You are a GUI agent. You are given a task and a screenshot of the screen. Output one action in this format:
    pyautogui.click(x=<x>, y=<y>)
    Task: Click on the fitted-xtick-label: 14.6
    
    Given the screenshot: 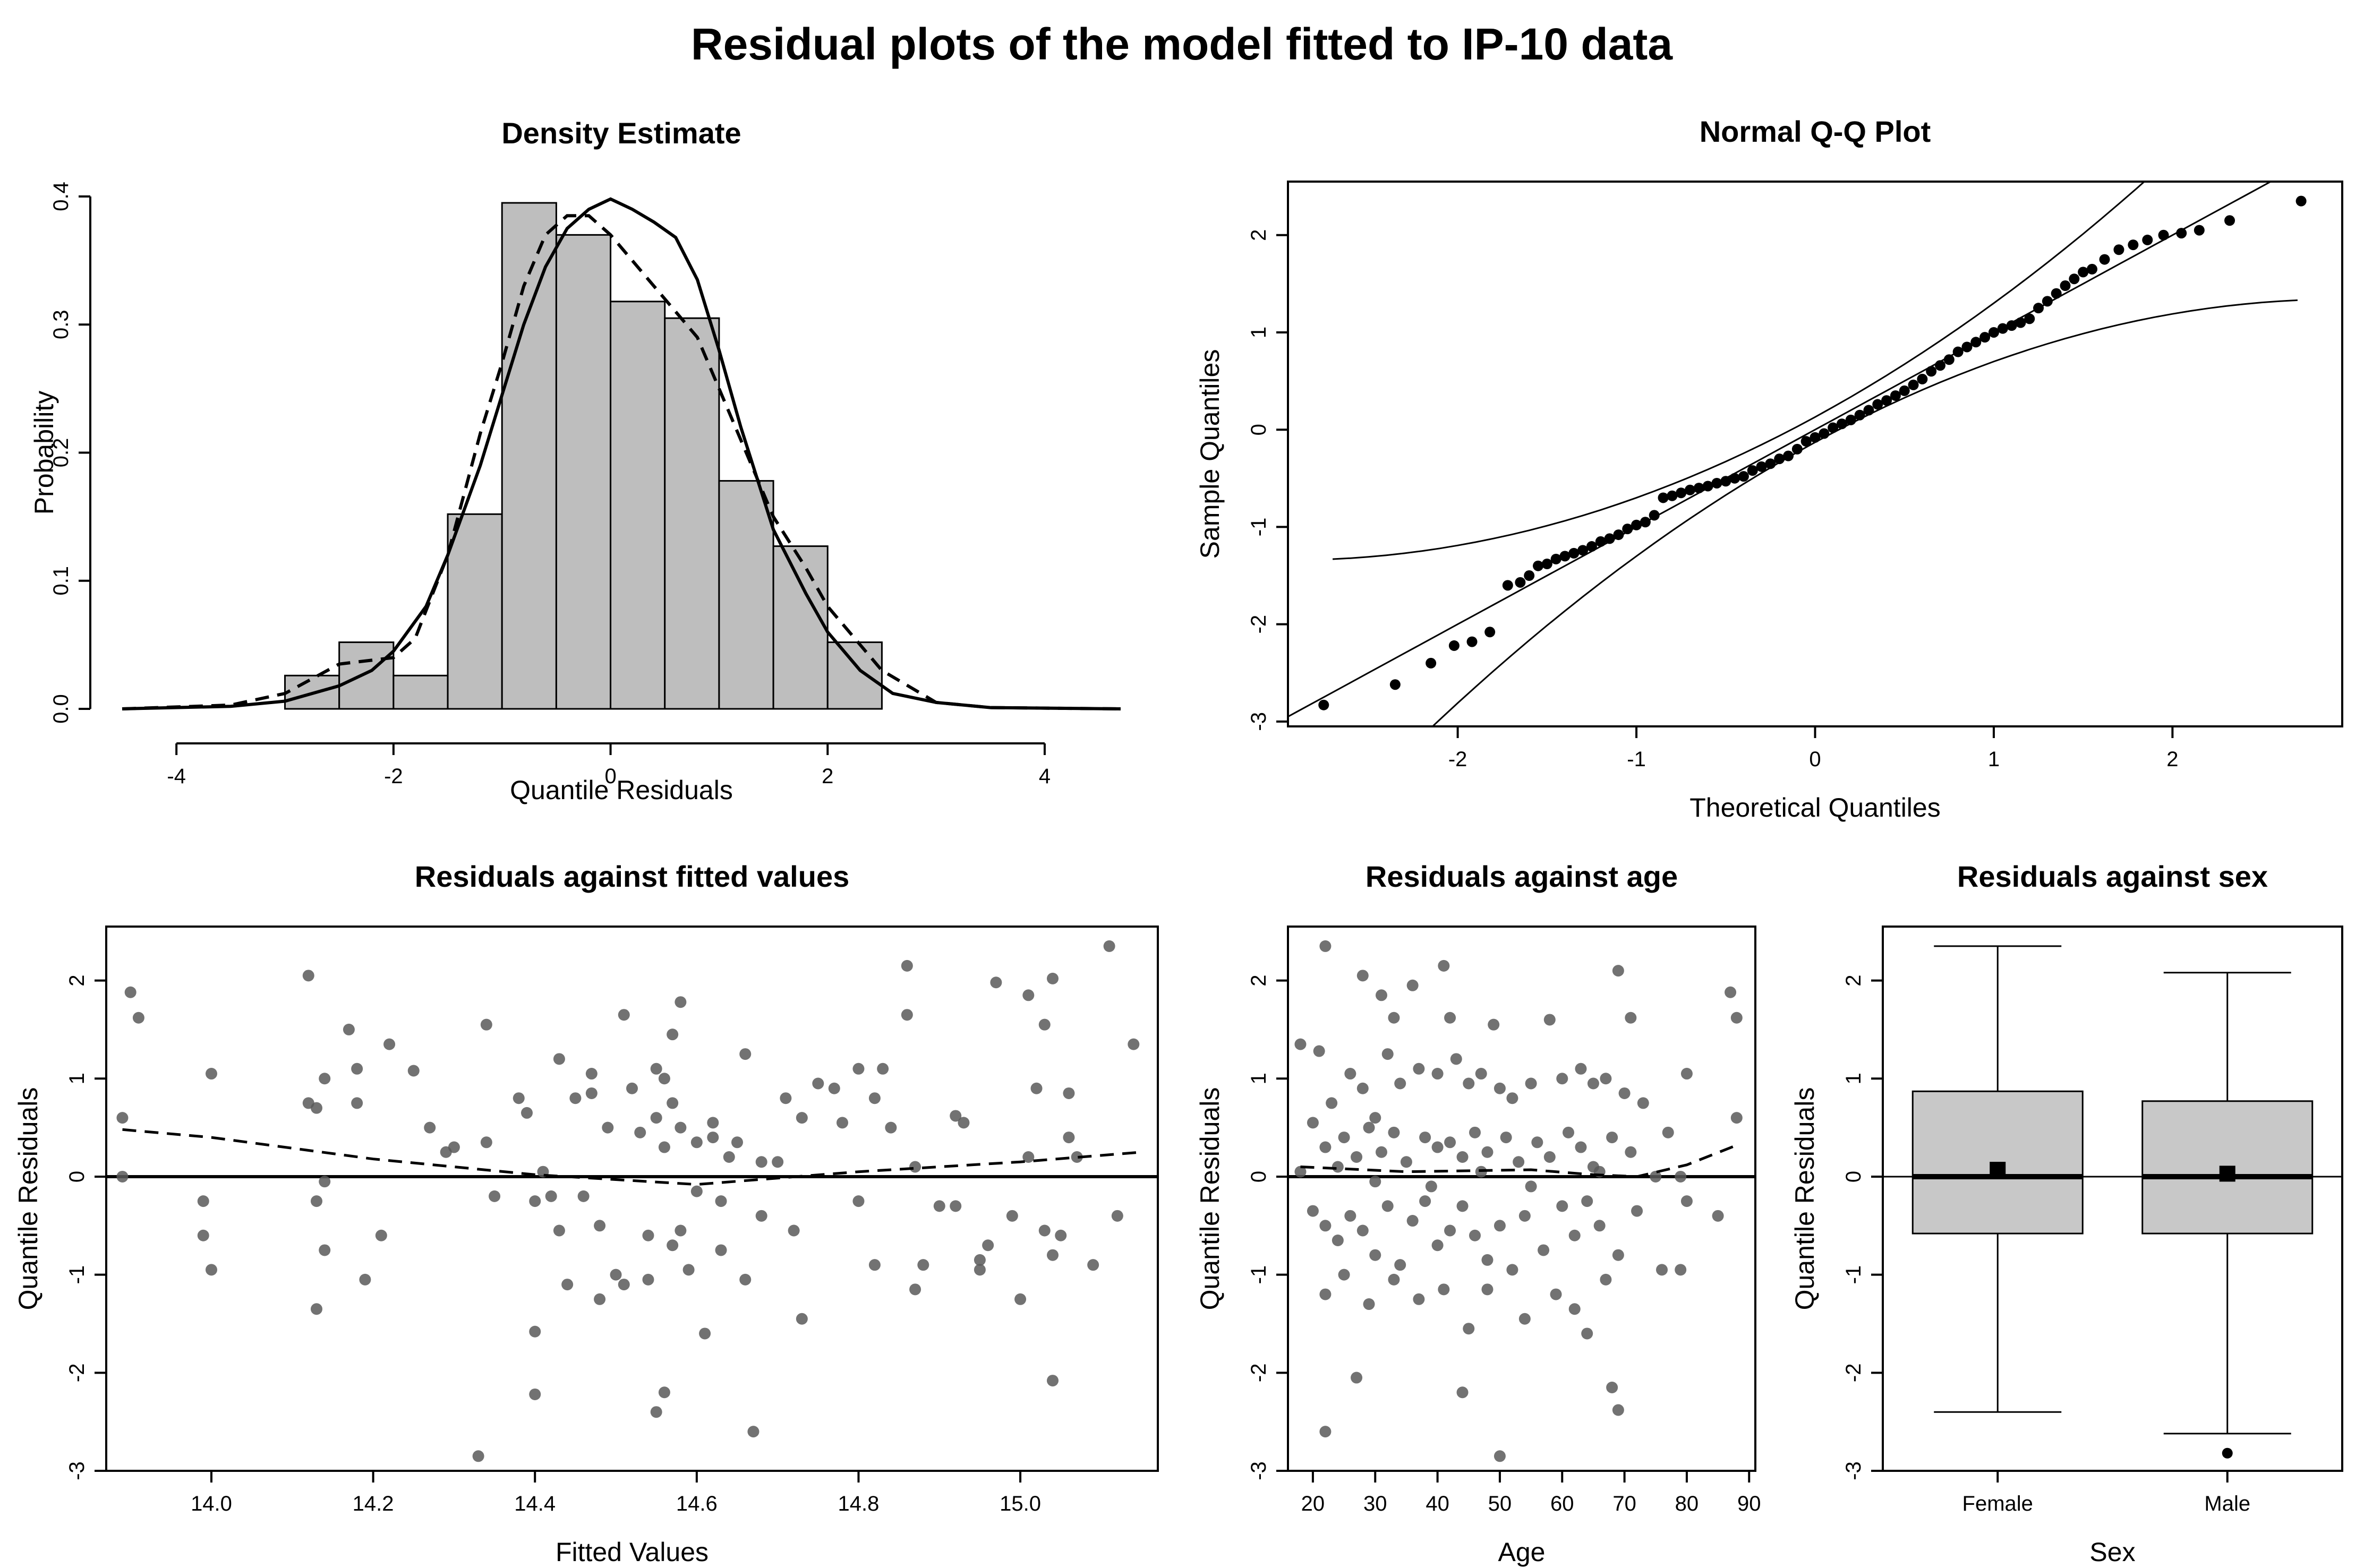 What is the action you would take?
    pyautogui.click(x=697, y=1503)
    